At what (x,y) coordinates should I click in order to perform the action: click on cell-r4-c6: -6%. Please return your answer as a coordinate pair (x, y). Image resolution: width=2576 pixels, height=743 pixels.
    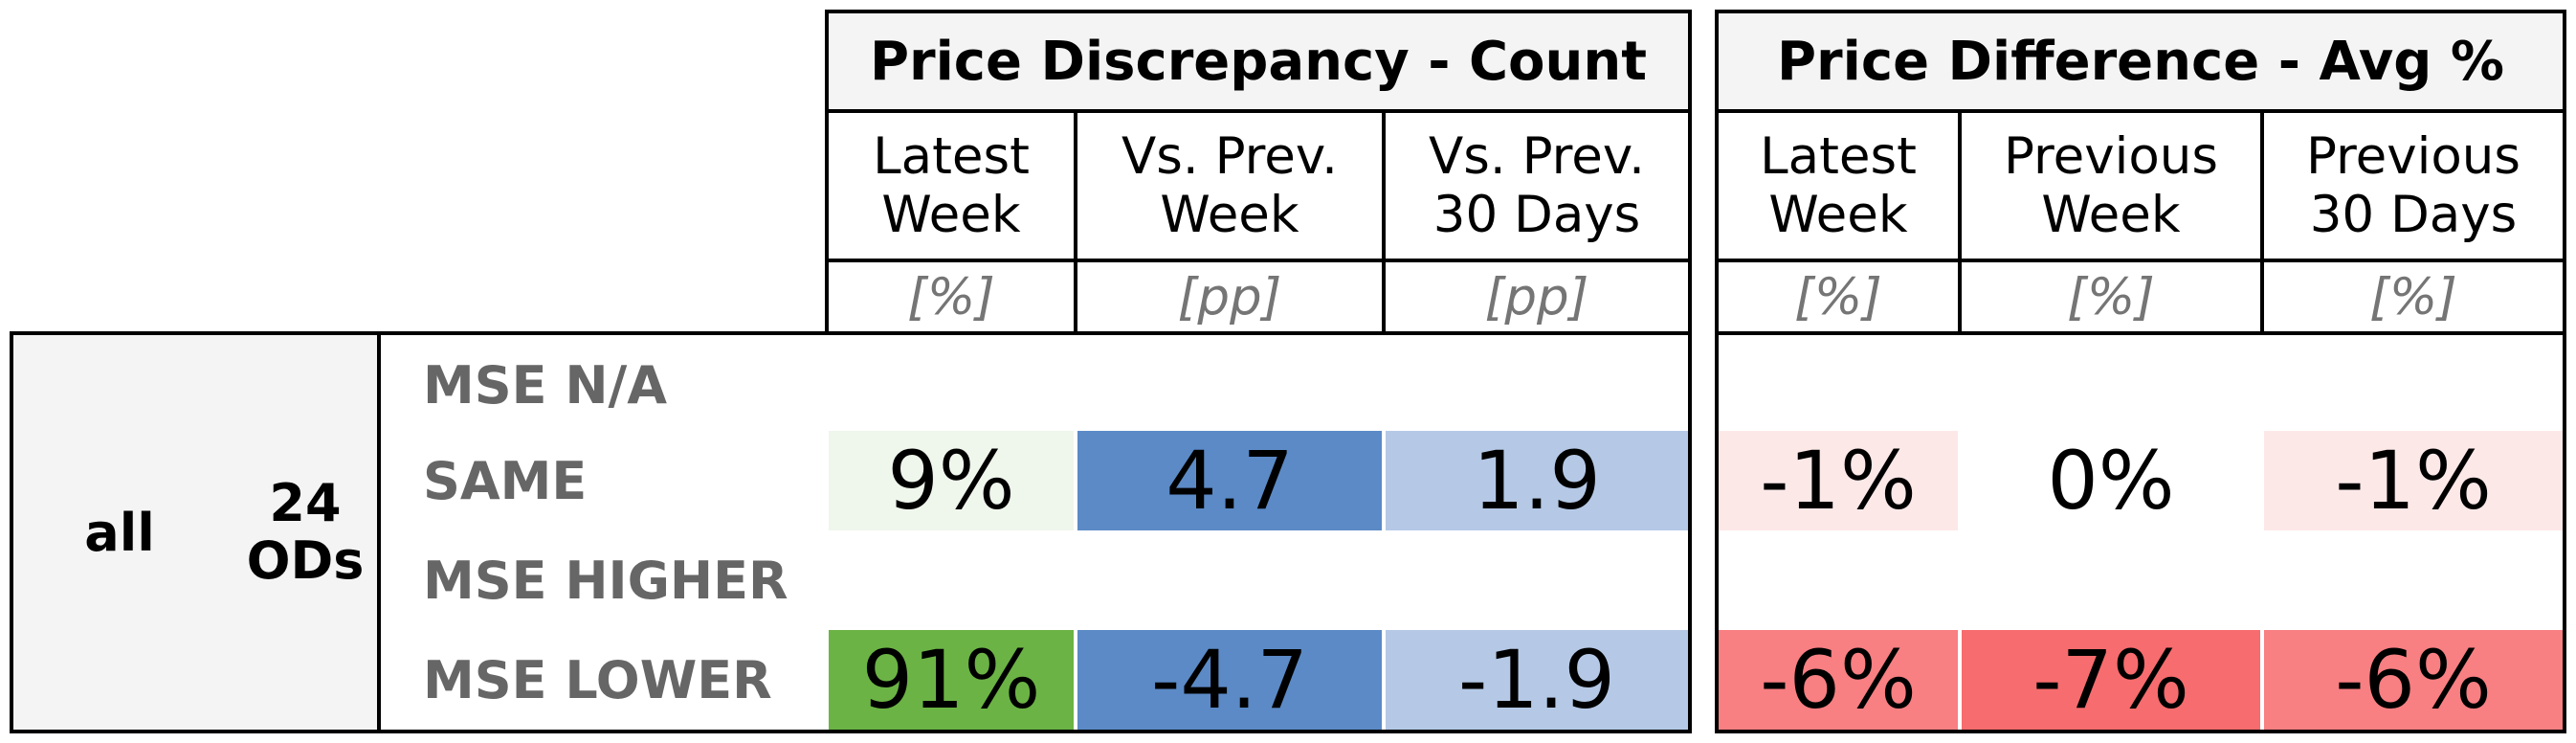
    Looking at the image, I should click on (2413, 680).